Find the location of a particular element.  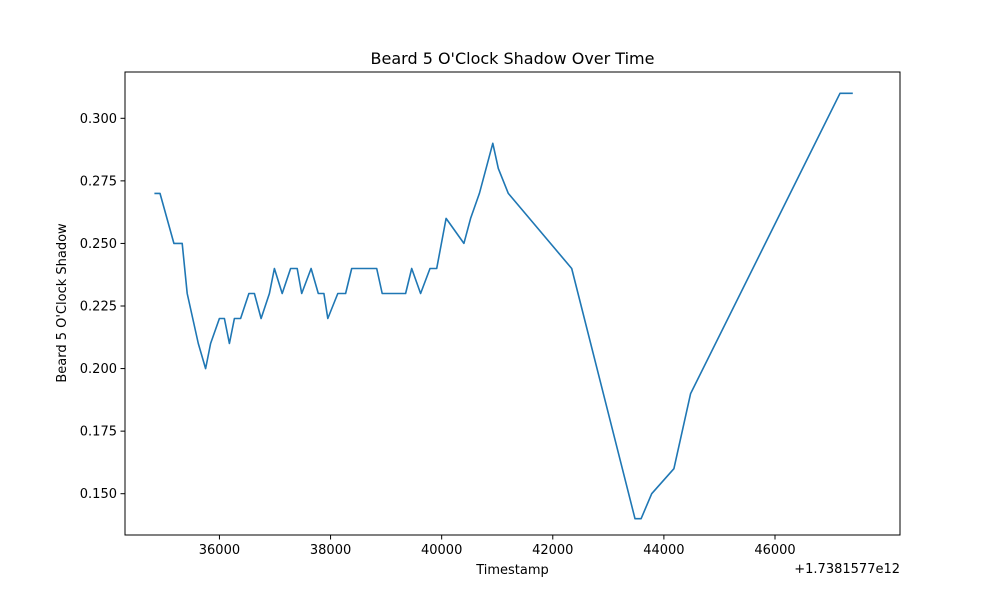

y-tick-label: 0.225 is located at coordinates (98, 307).